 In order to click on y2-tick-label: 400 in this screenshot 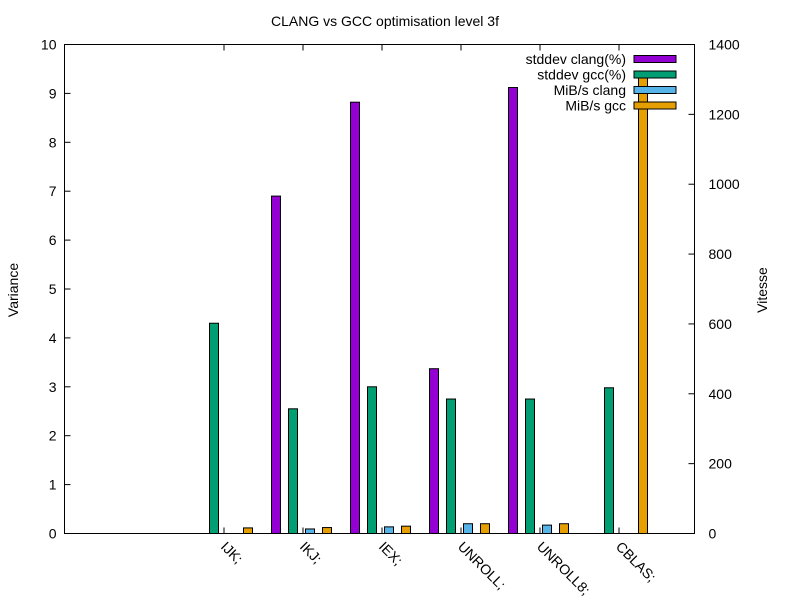, I will do `click(721, 394)`.